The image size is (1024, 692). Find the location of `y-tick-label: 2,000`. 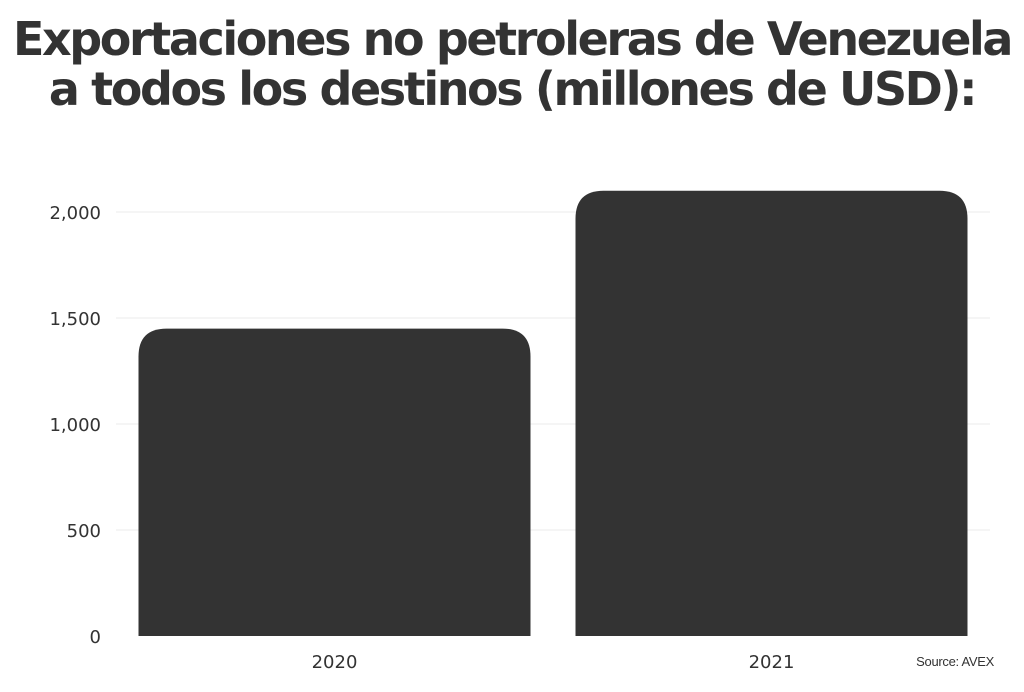

y-tick-label: 2,000 is located at coordinates (75, 213).